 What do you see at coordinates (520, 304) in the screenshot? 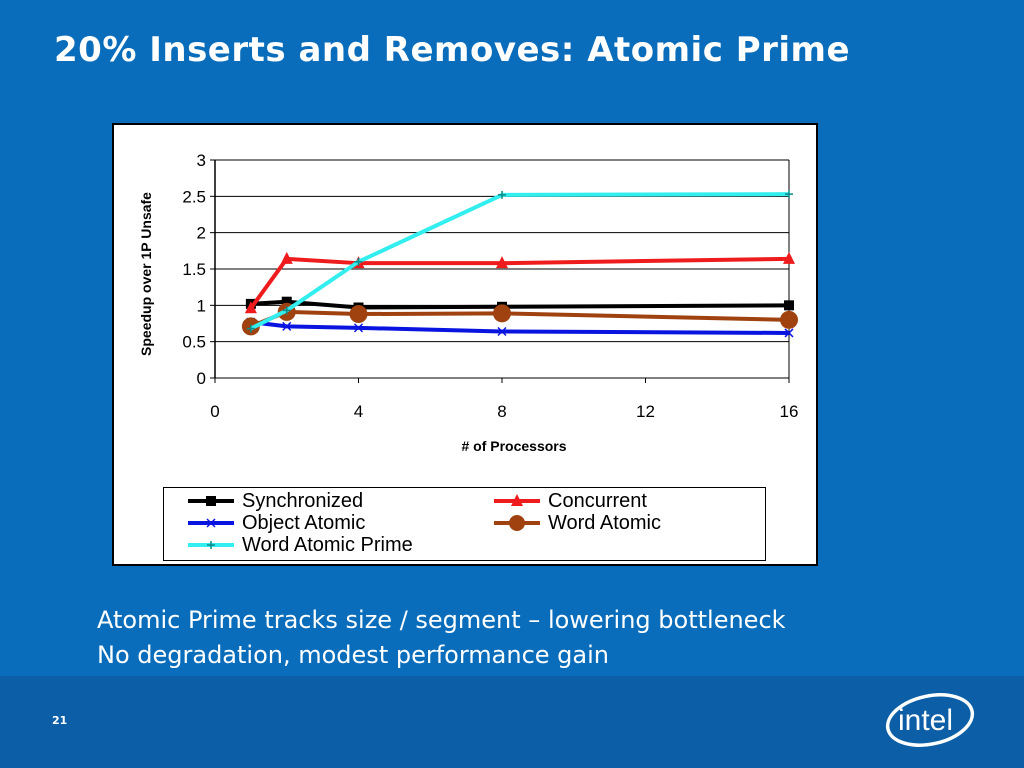
I see `series-line-synchronized` at bounding box center [520, 304].